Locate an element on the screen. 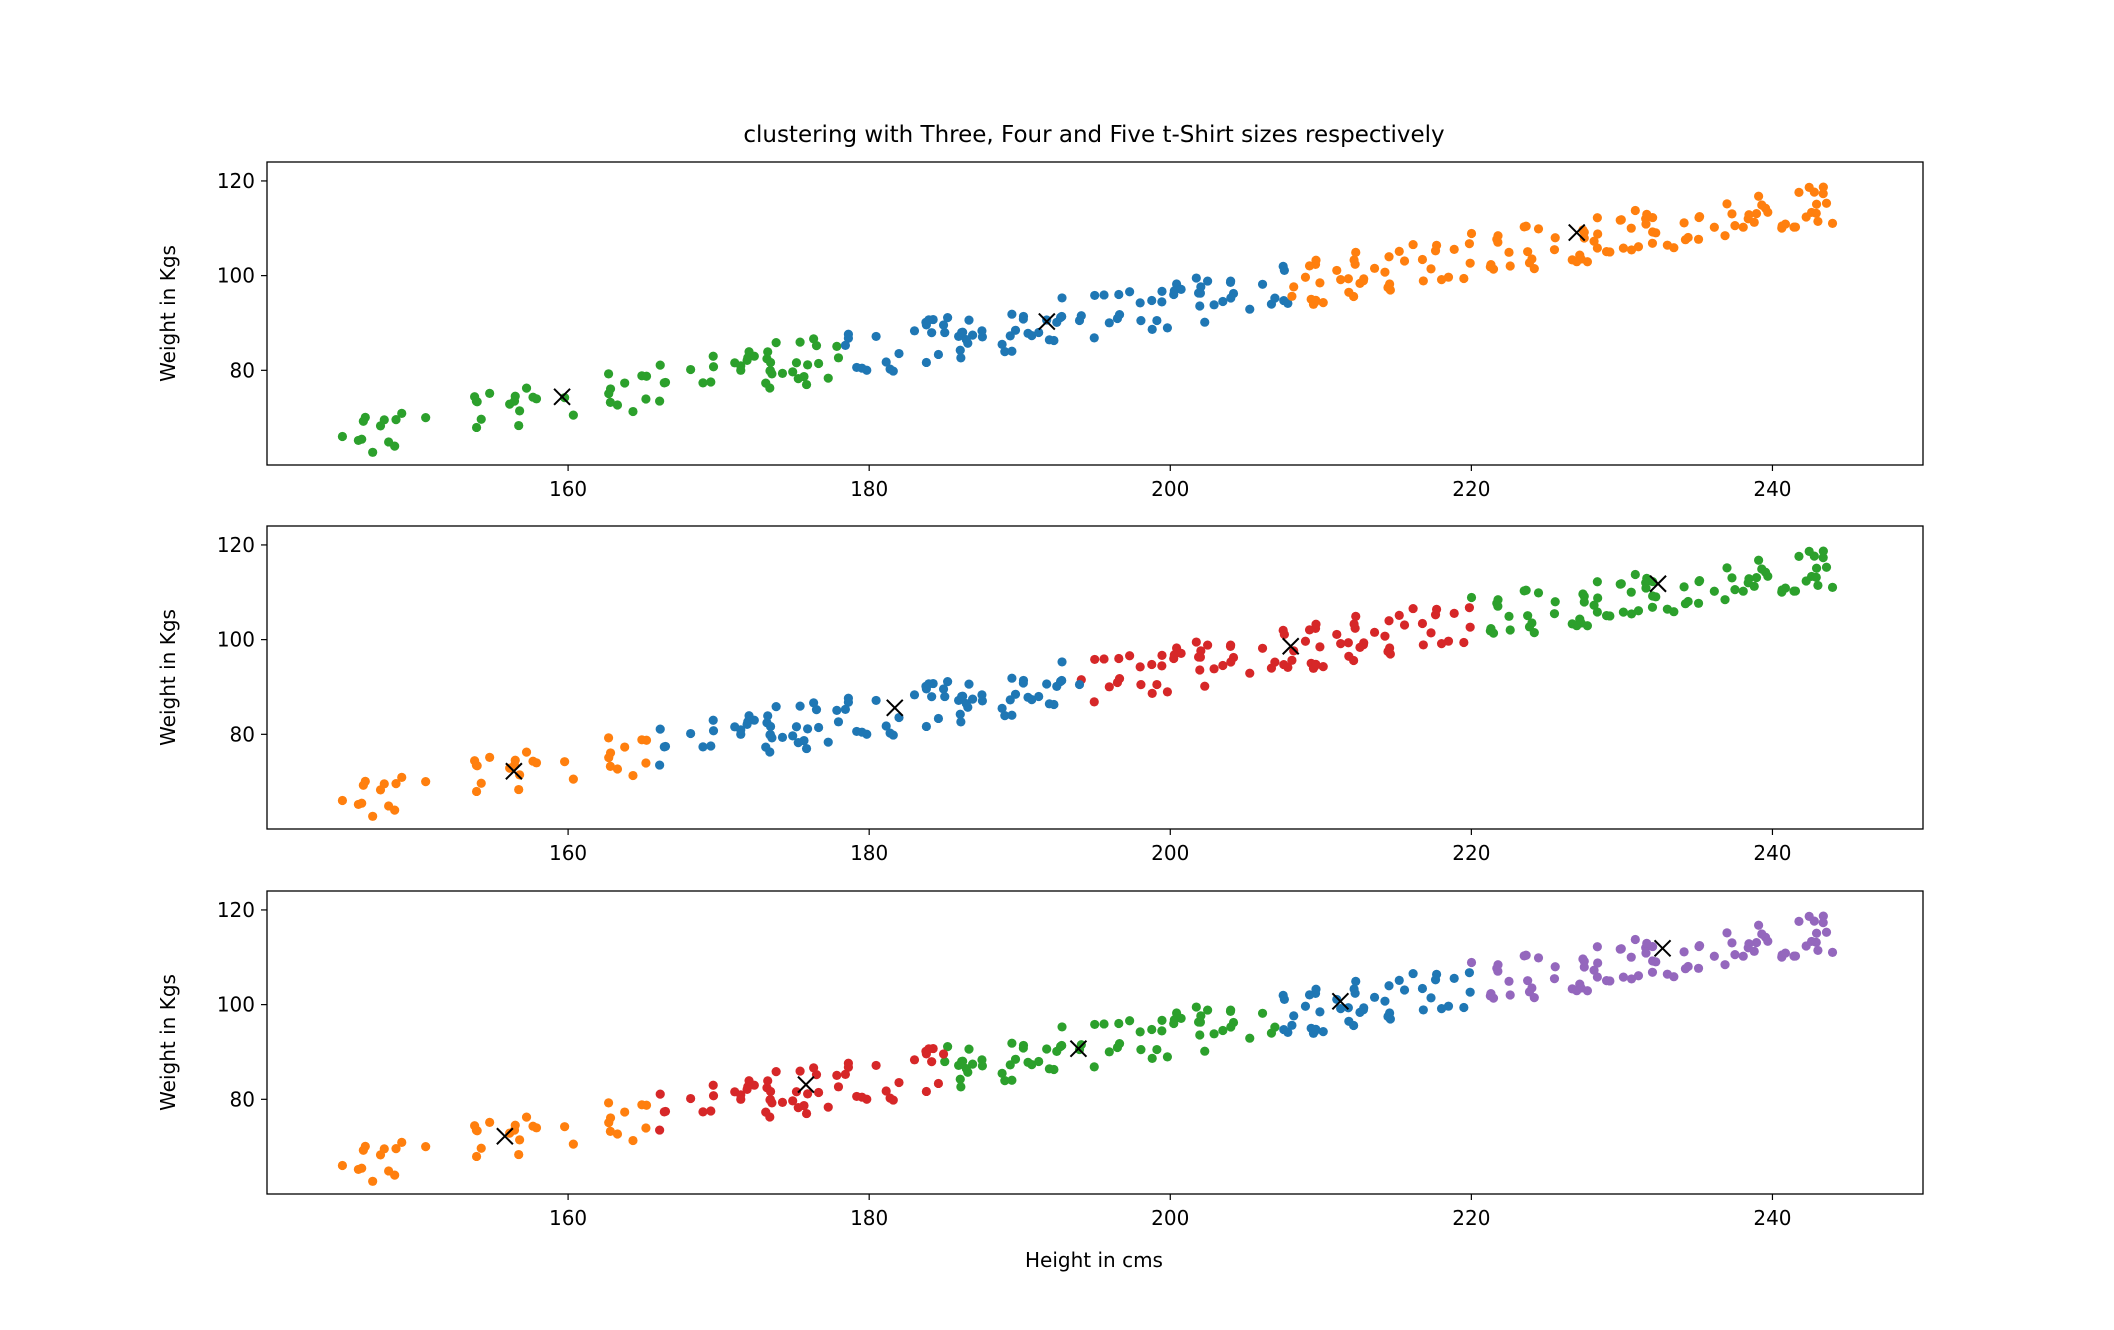  centroid-marker is located at coordinates (514, 771).